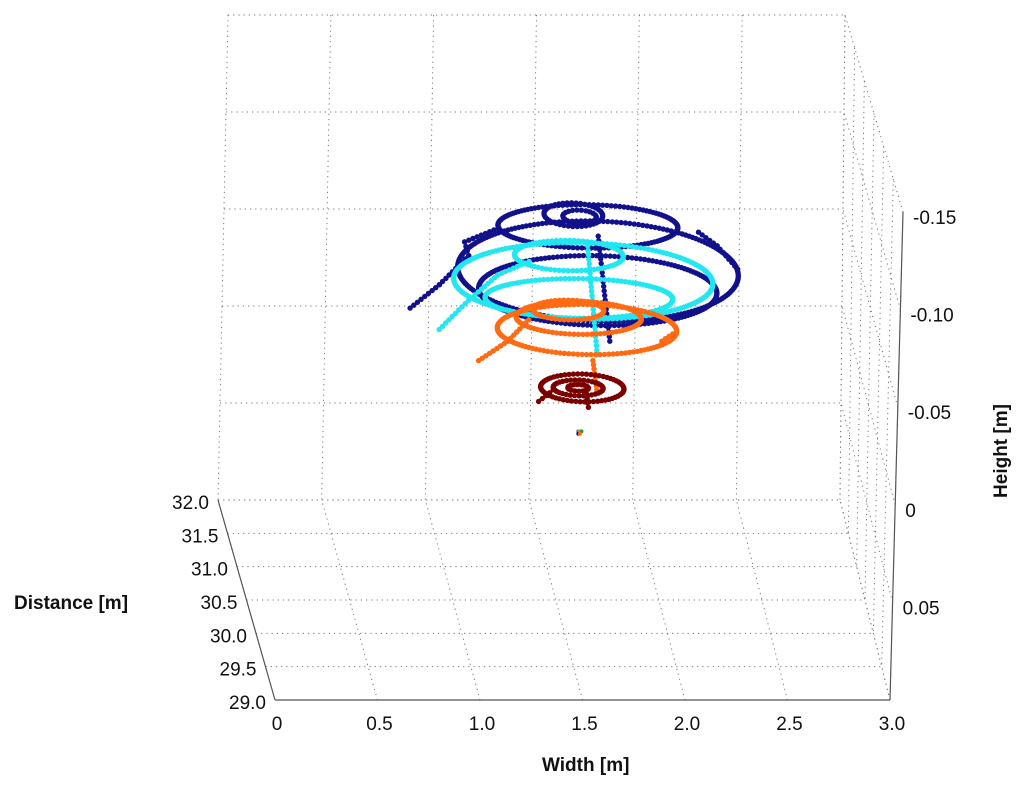  What do you see at coordinates (574, 318) in the screenshot?
I see `data-points` at bounding box center [574, 318].